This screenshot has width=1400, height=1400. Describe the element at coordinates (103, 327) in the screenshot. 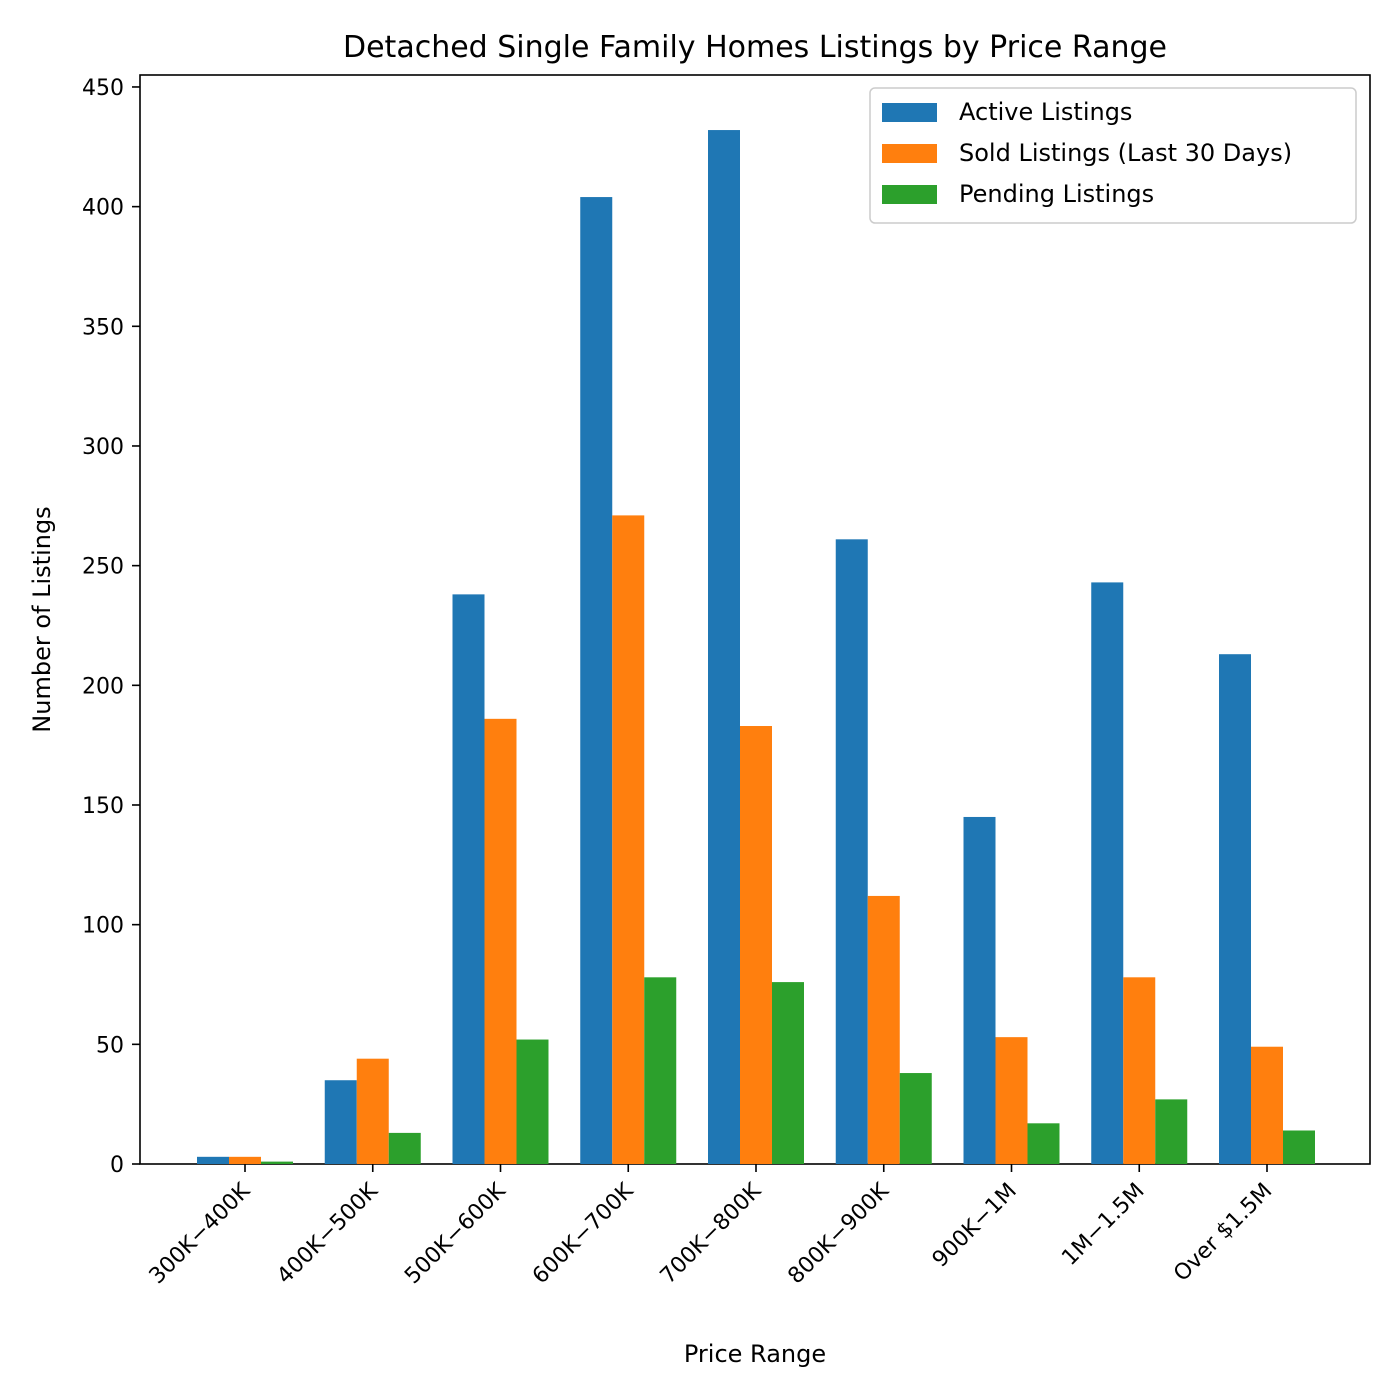

I see `y-tick-label-8: 350` at that location.